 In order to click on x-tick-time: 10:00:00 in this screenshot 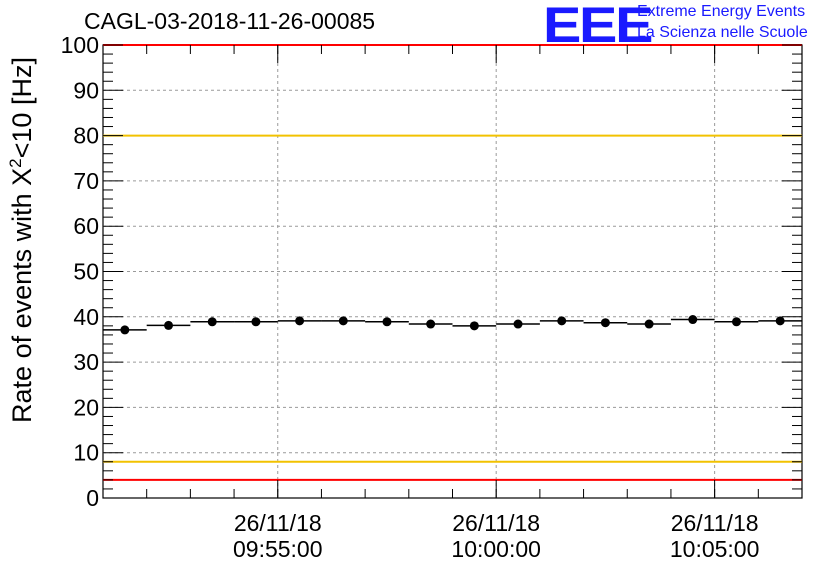, I will do `click(496, 549)`.